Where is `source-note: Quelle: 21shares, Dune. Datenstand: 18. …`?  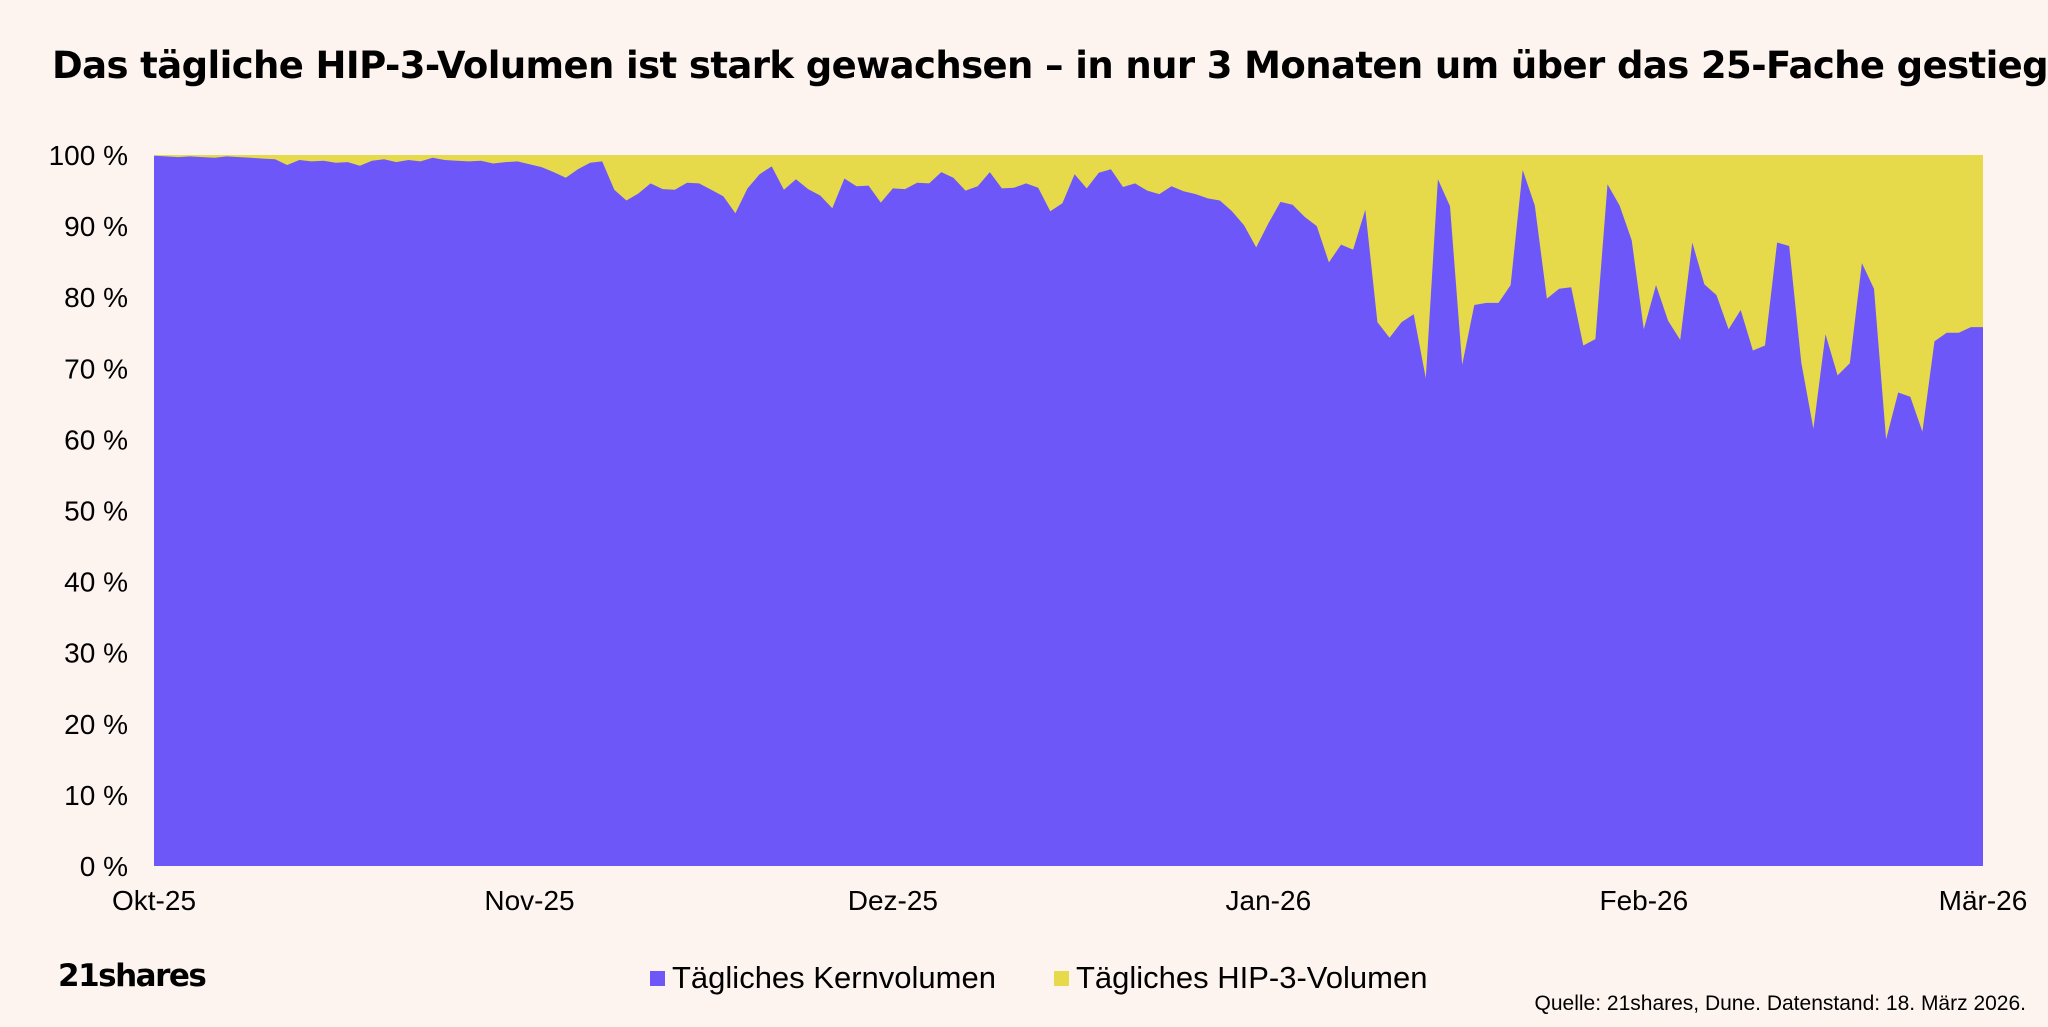
source-note: Quelle: 21shares, Dune. Datenstand: 18. … is located at coordinates (1780, 1003).